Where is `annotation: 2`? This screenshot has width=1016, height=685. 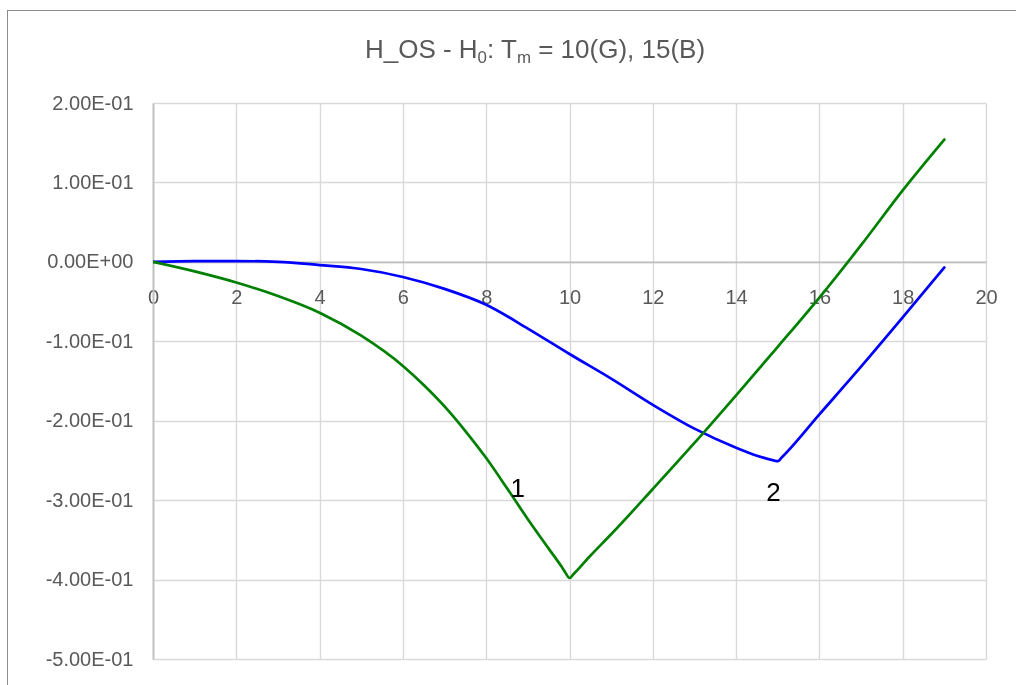 annotation: 2 is located at coordinates (773, 491).